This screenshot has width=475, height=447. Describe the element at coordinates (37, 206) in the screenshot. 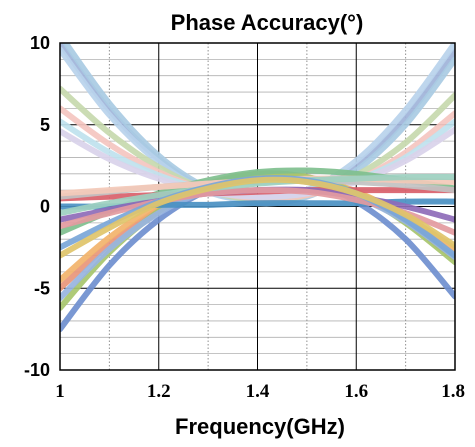

I see `y-axis-ticks: 10 5 0 -5 -10` at that location.